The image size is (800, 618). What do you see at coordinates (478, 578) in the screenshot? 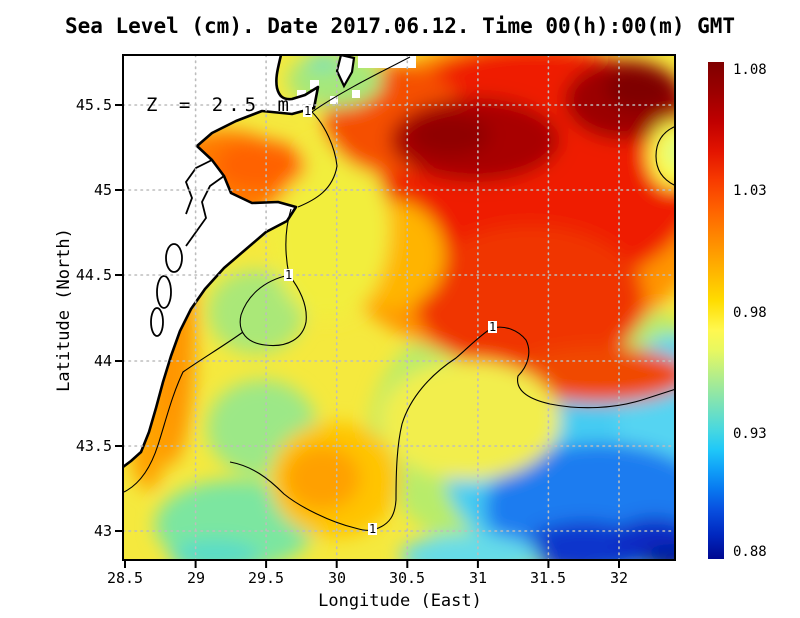
I see `x-tick-label: 31` at bounding box center [478, 578].